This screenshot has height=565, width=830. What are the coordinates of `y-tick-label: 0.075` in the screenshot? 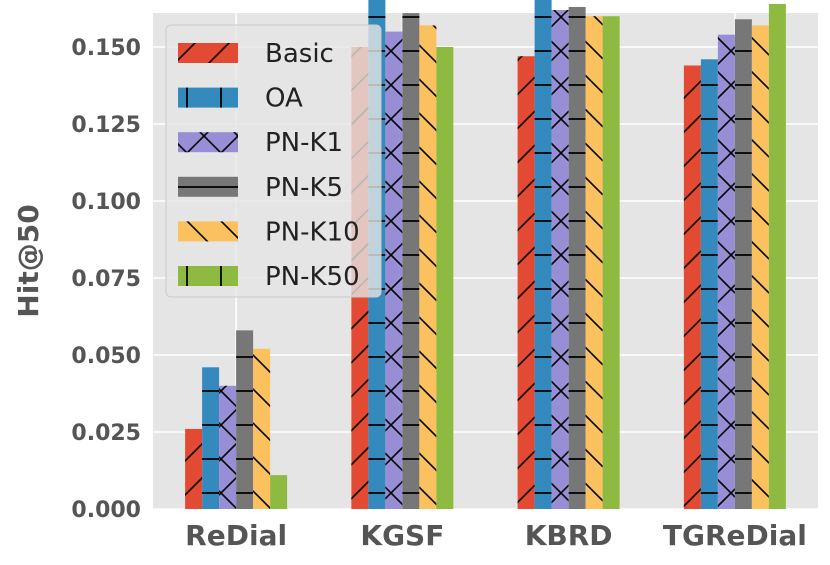 It's located at (106, 279).